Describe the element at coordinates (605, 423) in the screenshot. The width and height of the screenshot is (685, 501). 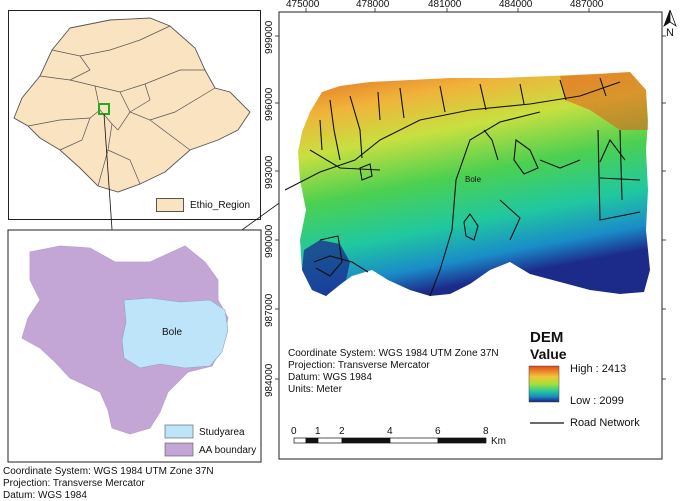
I see `road-network-legend-label: Road Network` at that location.